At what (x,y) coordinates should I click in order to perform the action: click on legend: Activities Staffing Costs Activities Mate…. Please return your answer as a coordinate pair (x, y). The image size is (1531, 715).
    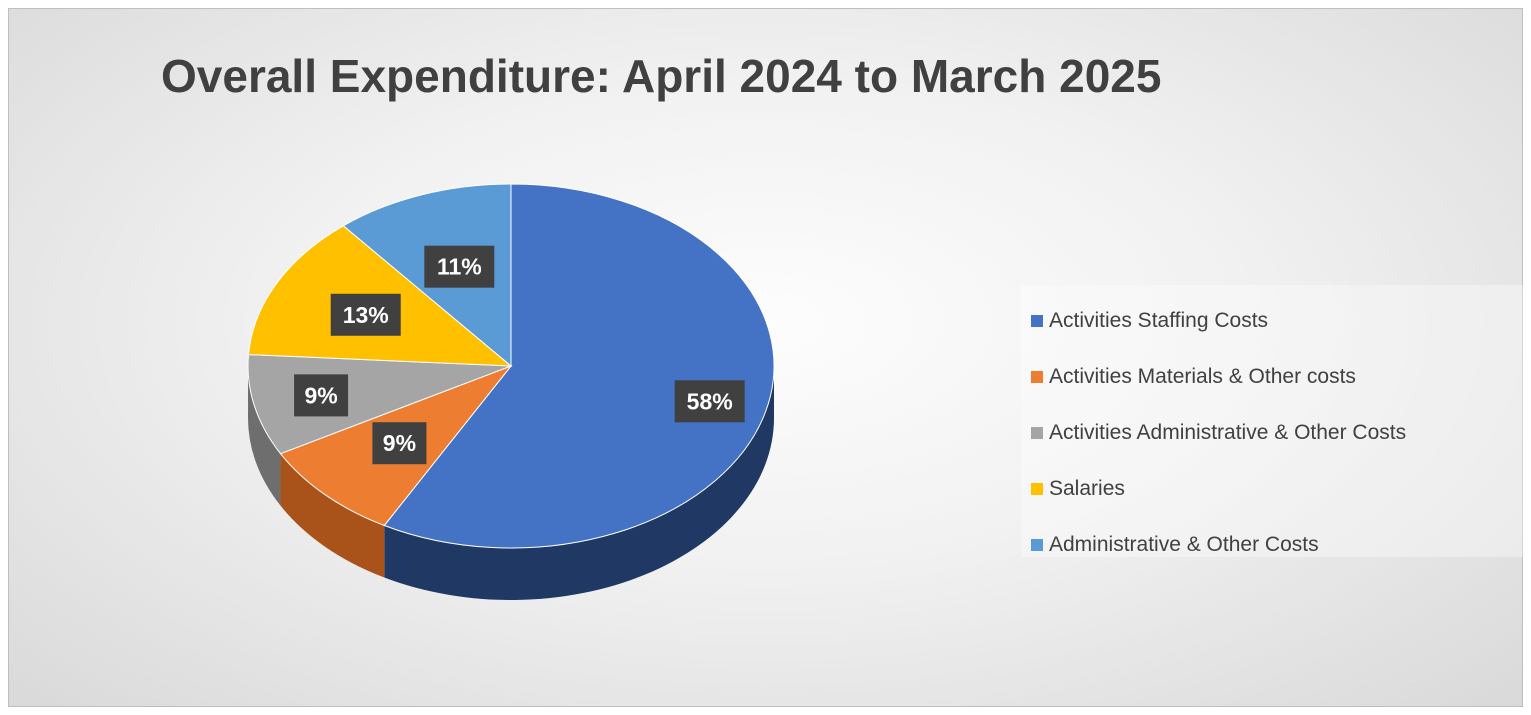
    Looking at the image, I should click on (1275, 421).